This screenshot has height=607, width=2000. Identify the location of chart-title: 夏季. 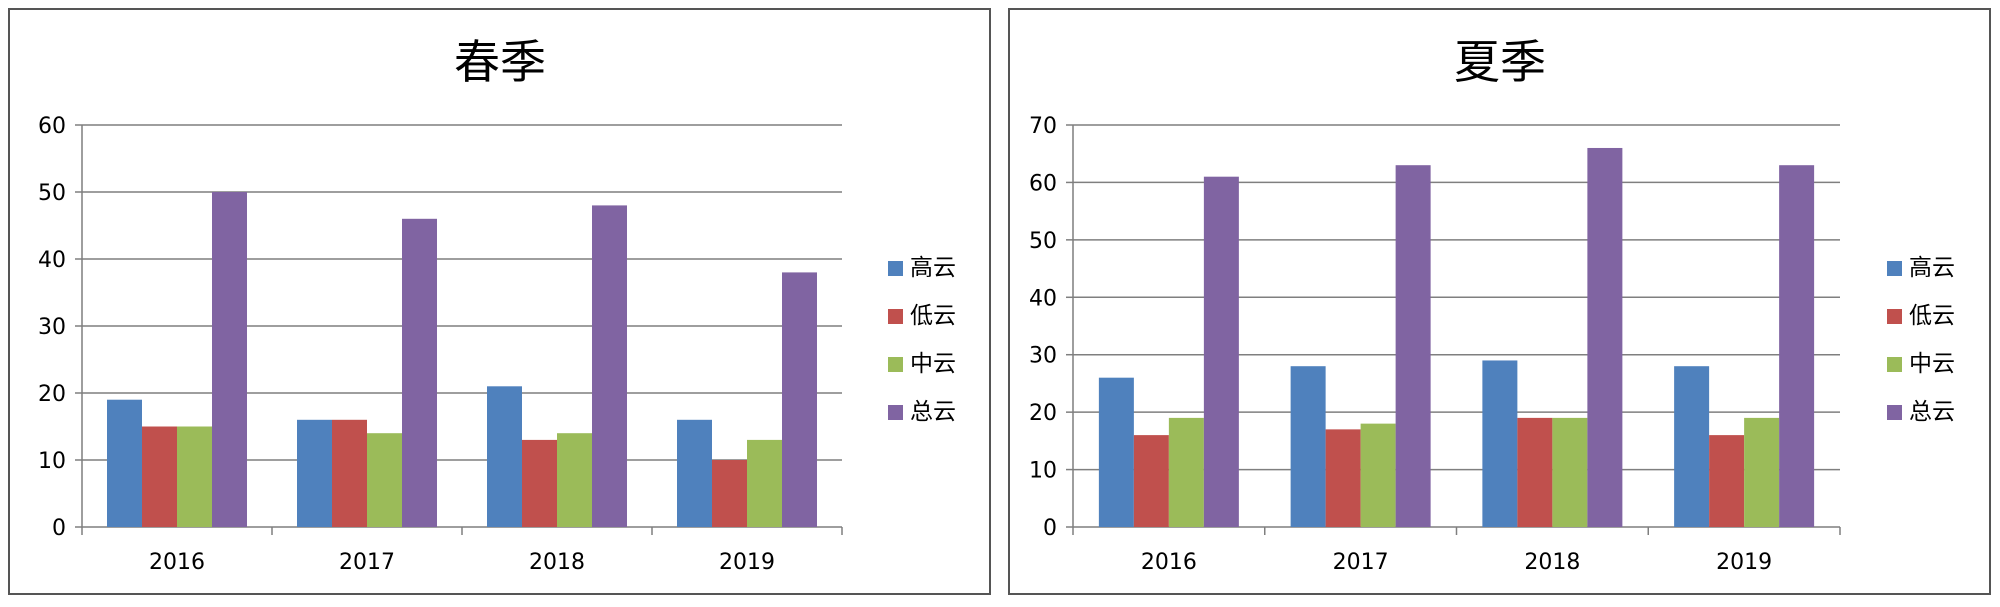
(1500, 62).